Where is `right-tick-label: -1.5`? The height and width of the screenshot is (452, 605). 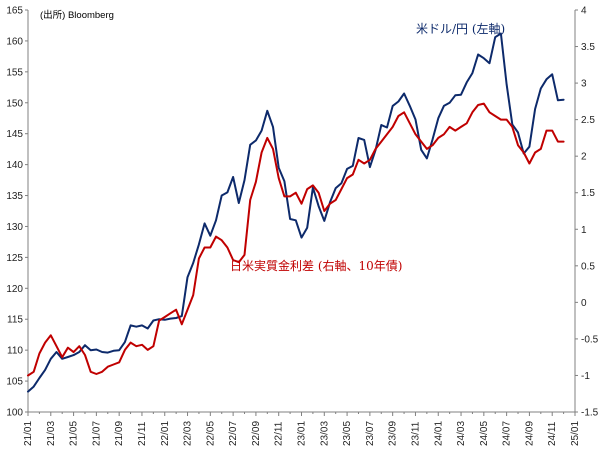
right-tick-label: -1.5 is located at coordinates (590, 413).